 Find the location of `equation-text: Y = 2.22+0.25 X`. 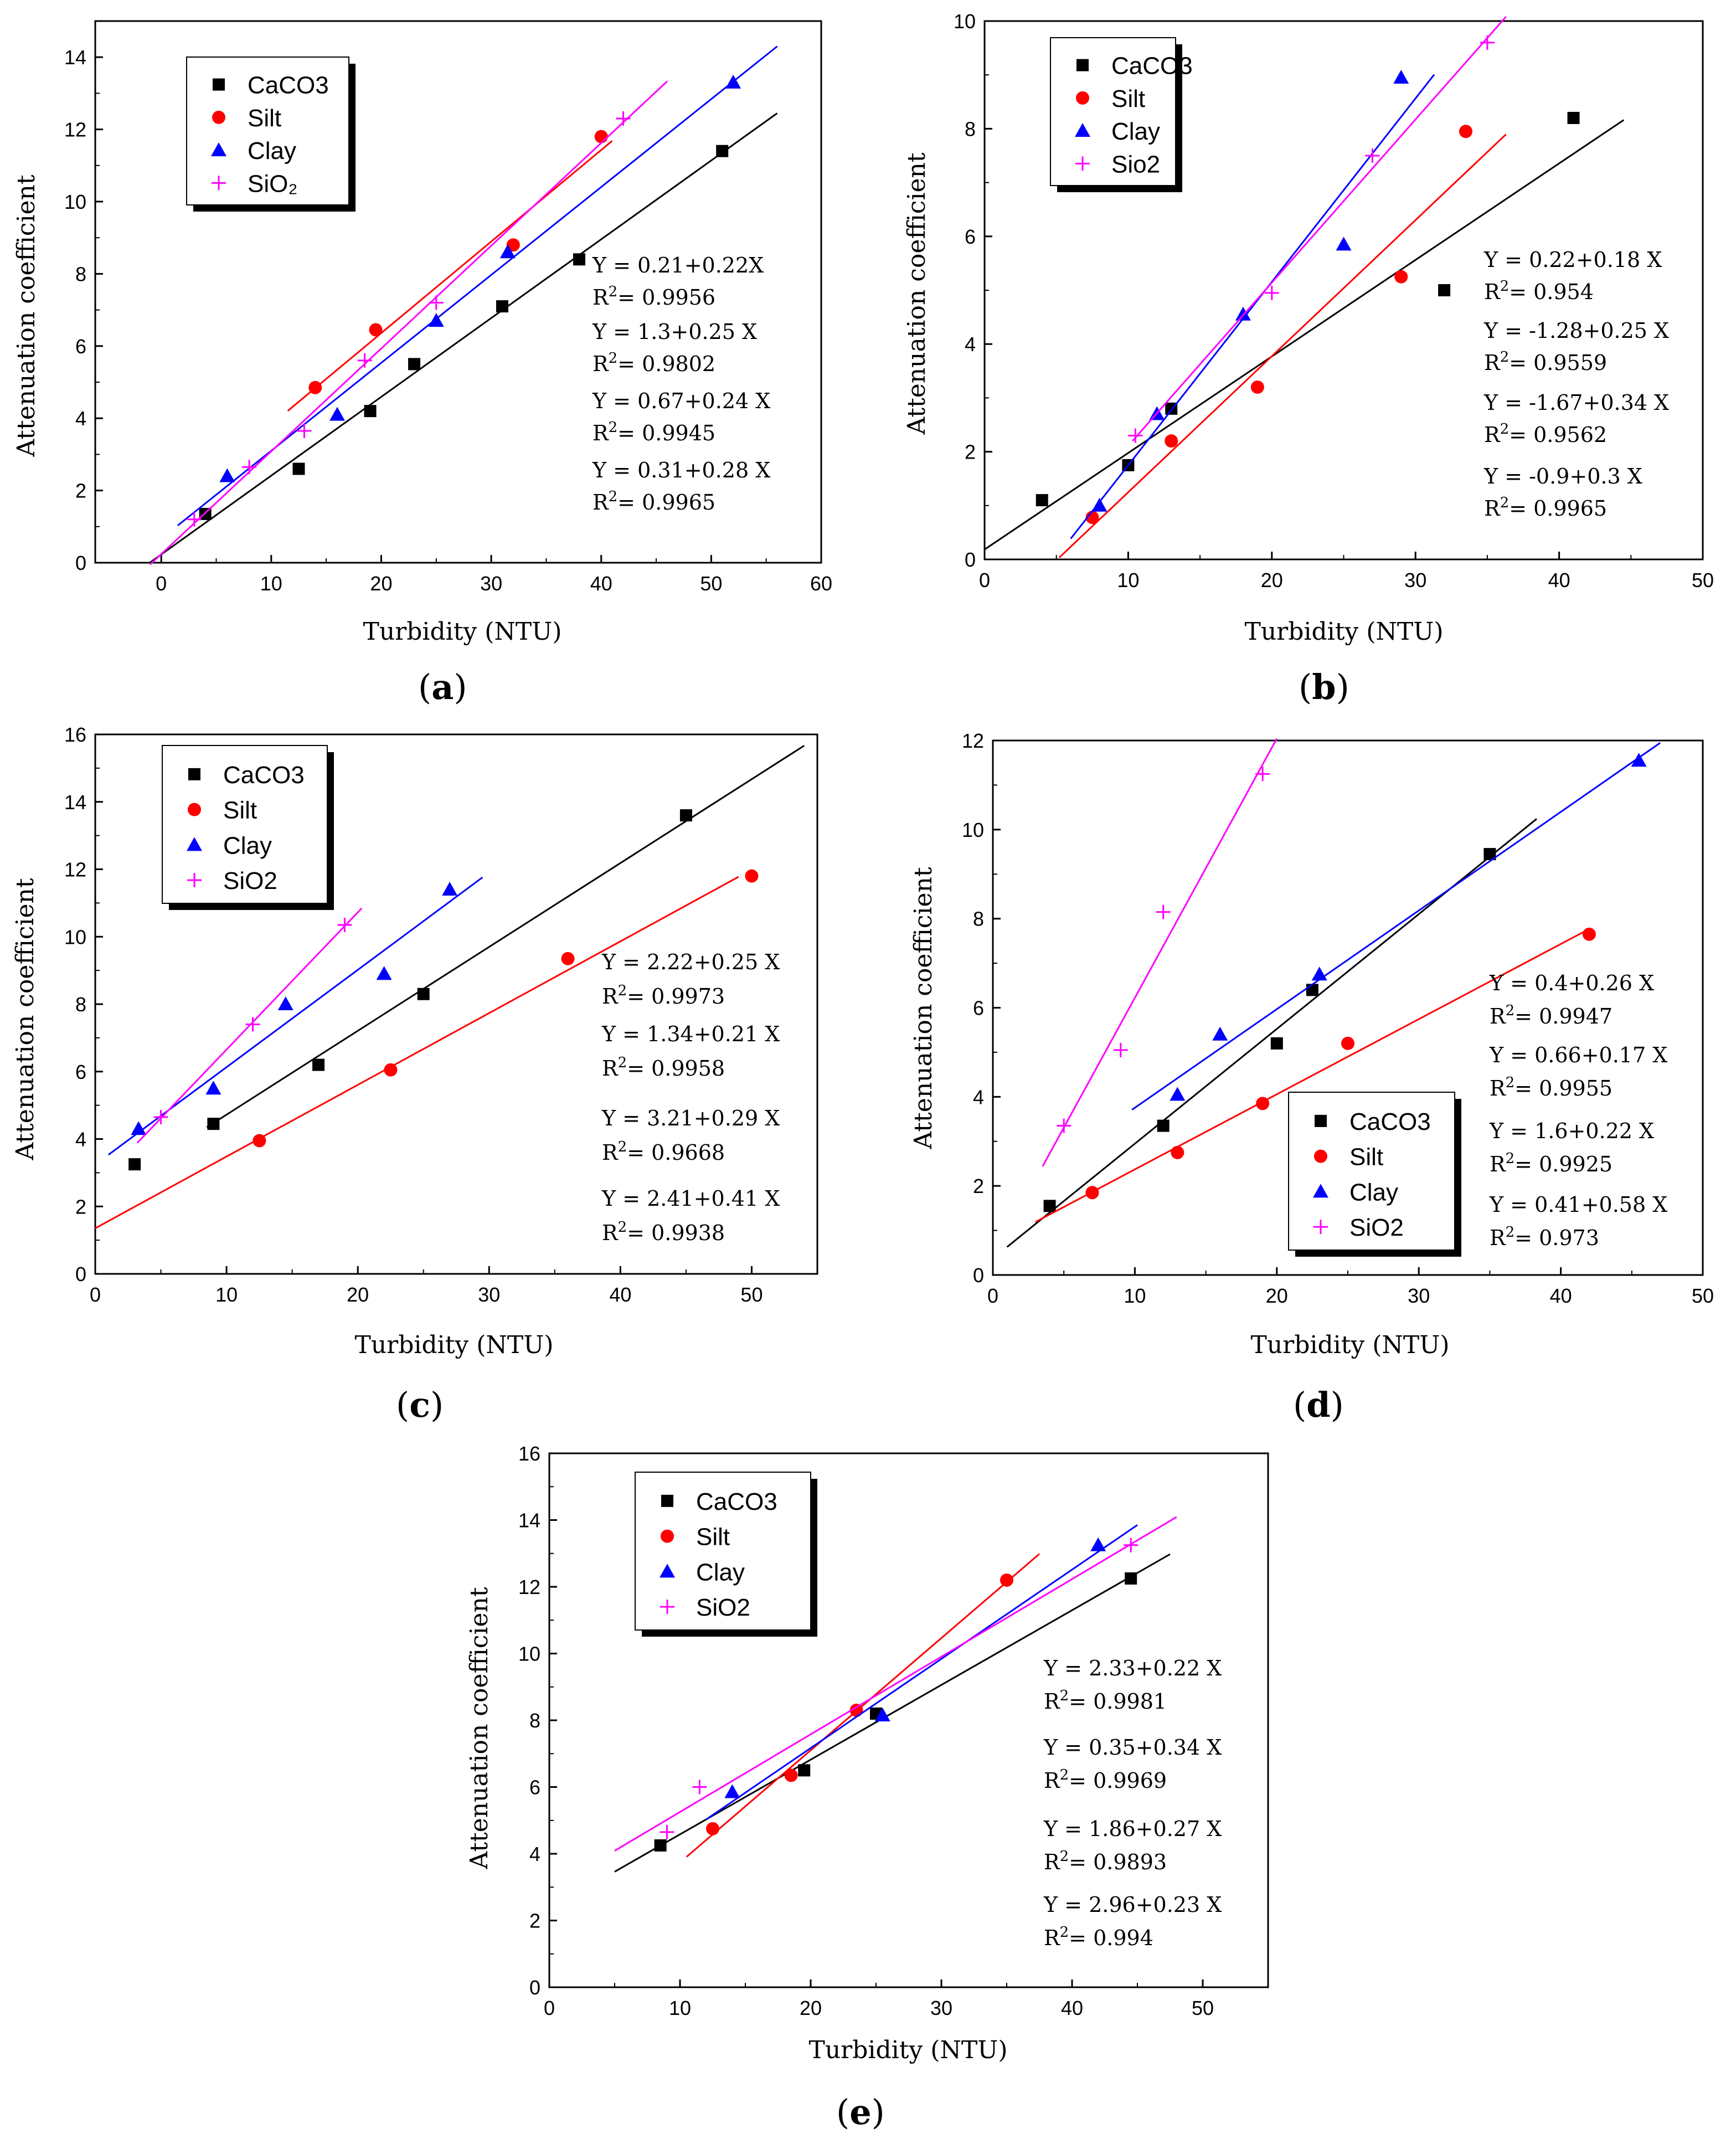

equation-text: Y = 2.22+0.25 X is located at coordinates (690, 962).